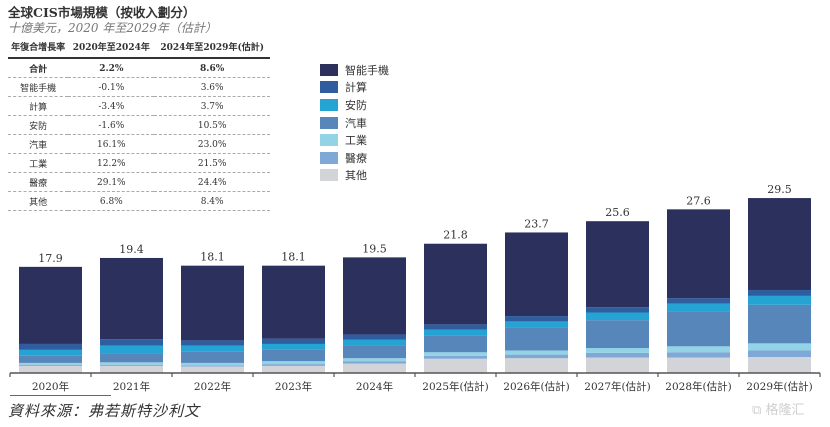 The height and width of the screenshot is (427, 830). What do you see at coordinates (212, 87) in the screenshot?
I see `cagr-row-value: 3.6%` at bounding box center [212, 87].